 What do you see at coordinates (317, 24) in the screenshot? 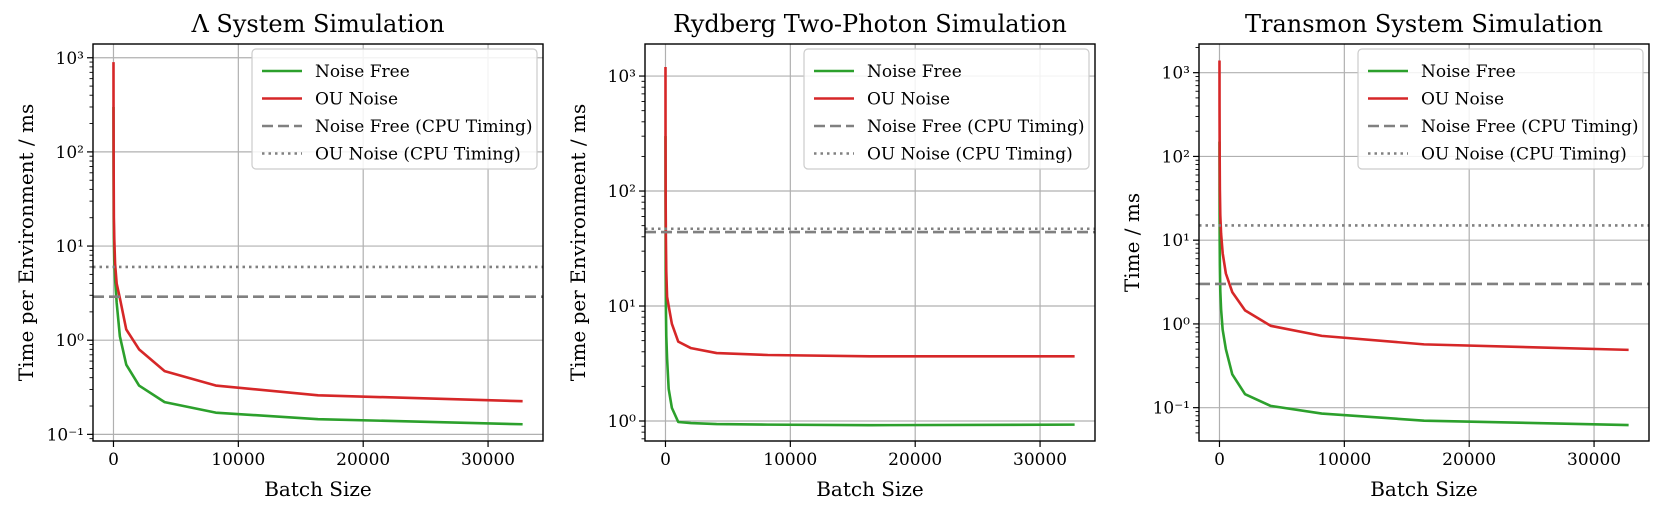
I see `chart-title: Λ System Simulation` at bounding box center [317, 24].